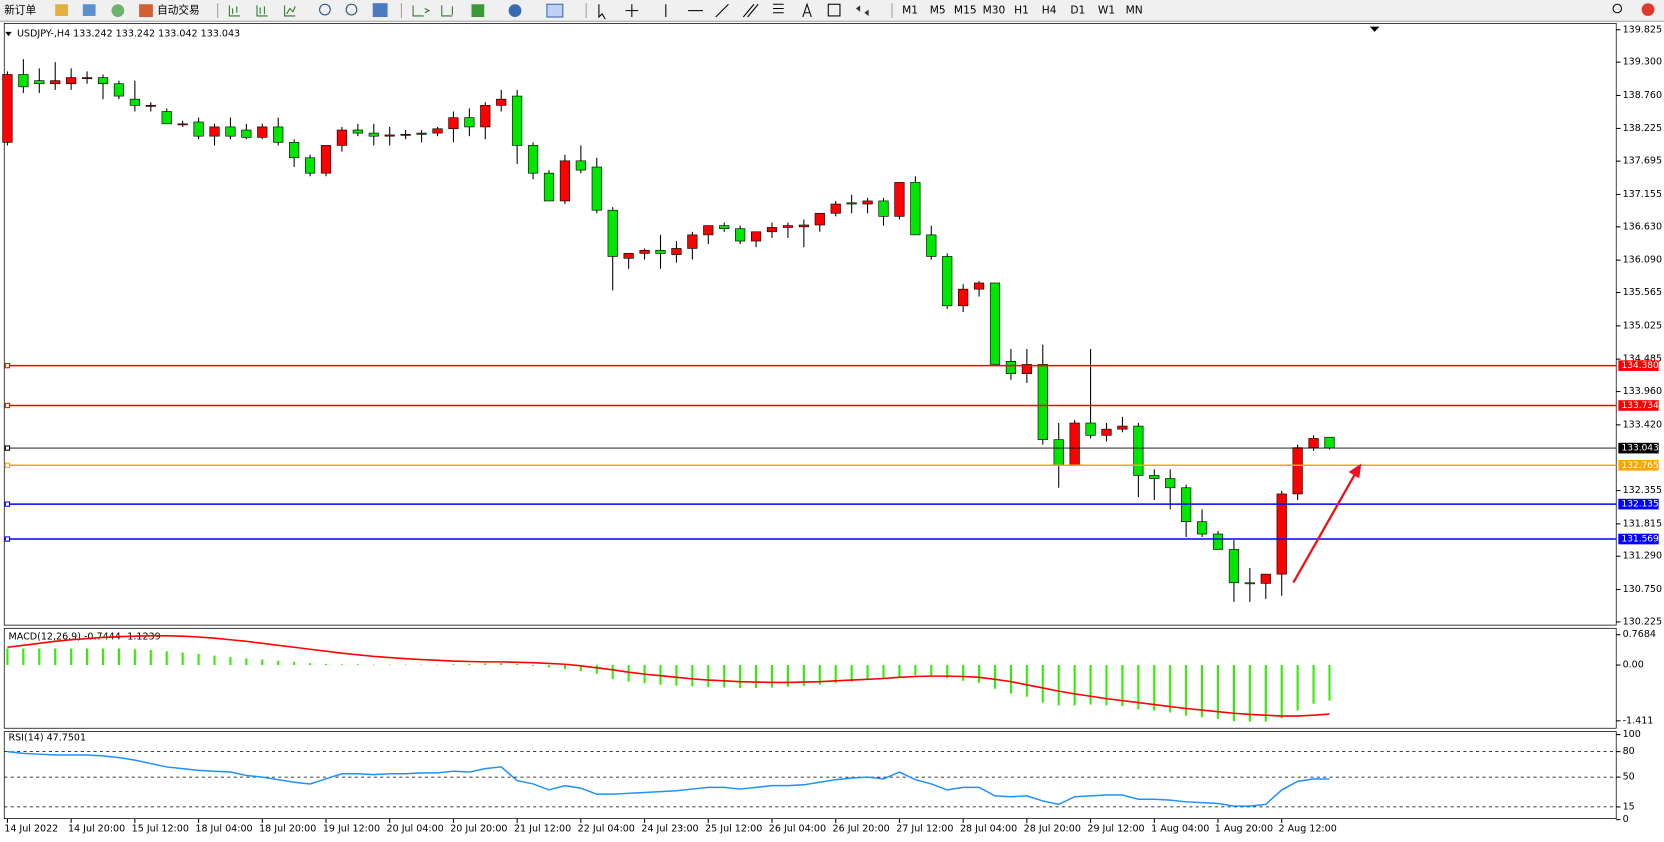 The image size is (1664, 842). Describe the element at coordinates (938, 10) in the screenshot. I see `timeframe-button: M5` at that location.